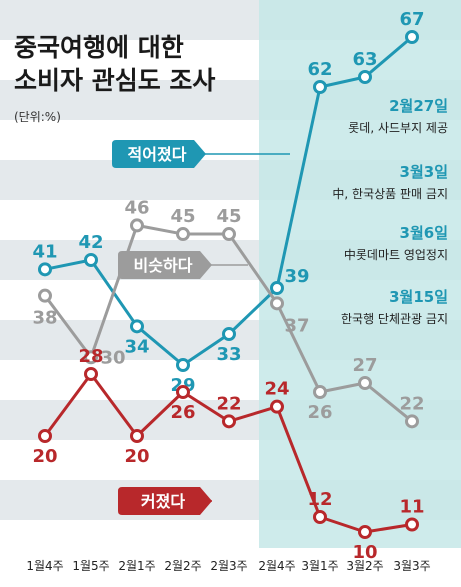 This screenshot has width=461, height=587. What do you see at coordinates (390, 193) in the screenshot?
I see `annotation-text: 中, 한국상품 판매 금지` at bounding box center [390, 193].